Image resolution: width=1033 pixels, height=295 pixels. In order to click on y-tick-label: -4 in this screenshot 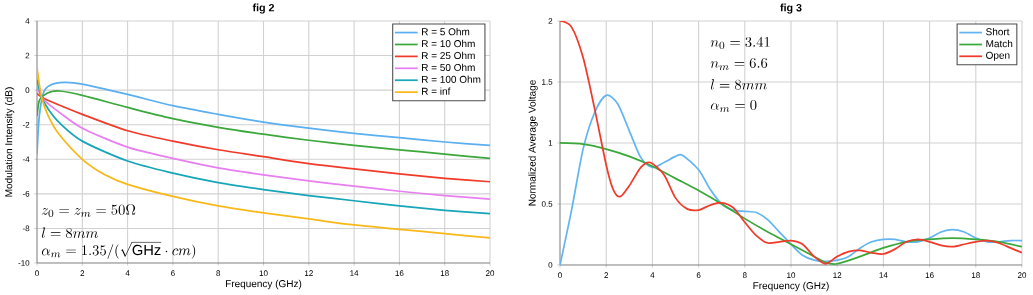, I will do `click(26, 159)`.